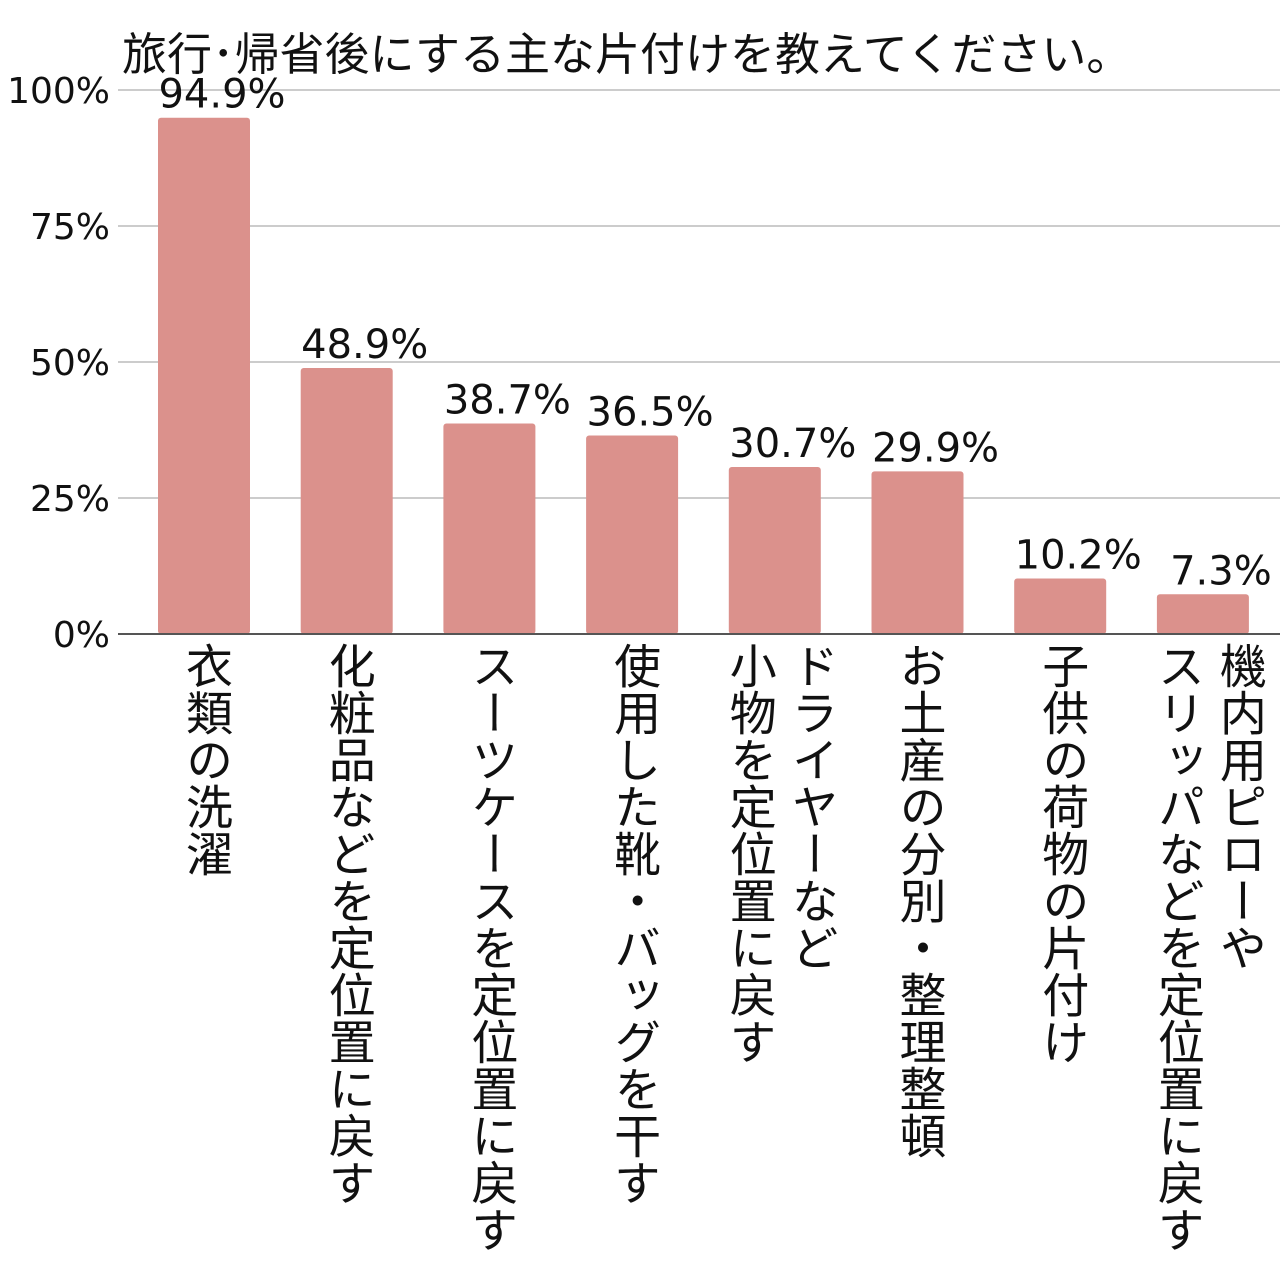 The image size is (1280, 1284). What do you see at coordinates (70, 499) in the screenshot?
I see `y-tick-label: 25%` at bounding box center [70, 499].